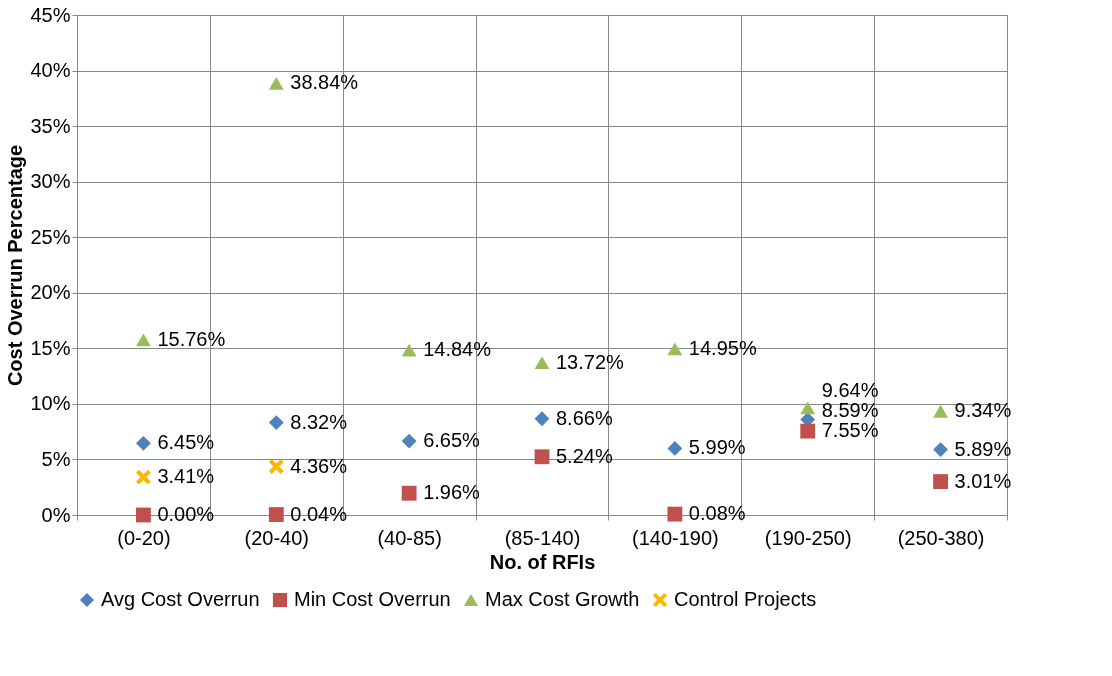  What do you see at coordinates (457, 349) in the screenshot?
I see `data-label: 14.84%` at bounding box center [457, 349].